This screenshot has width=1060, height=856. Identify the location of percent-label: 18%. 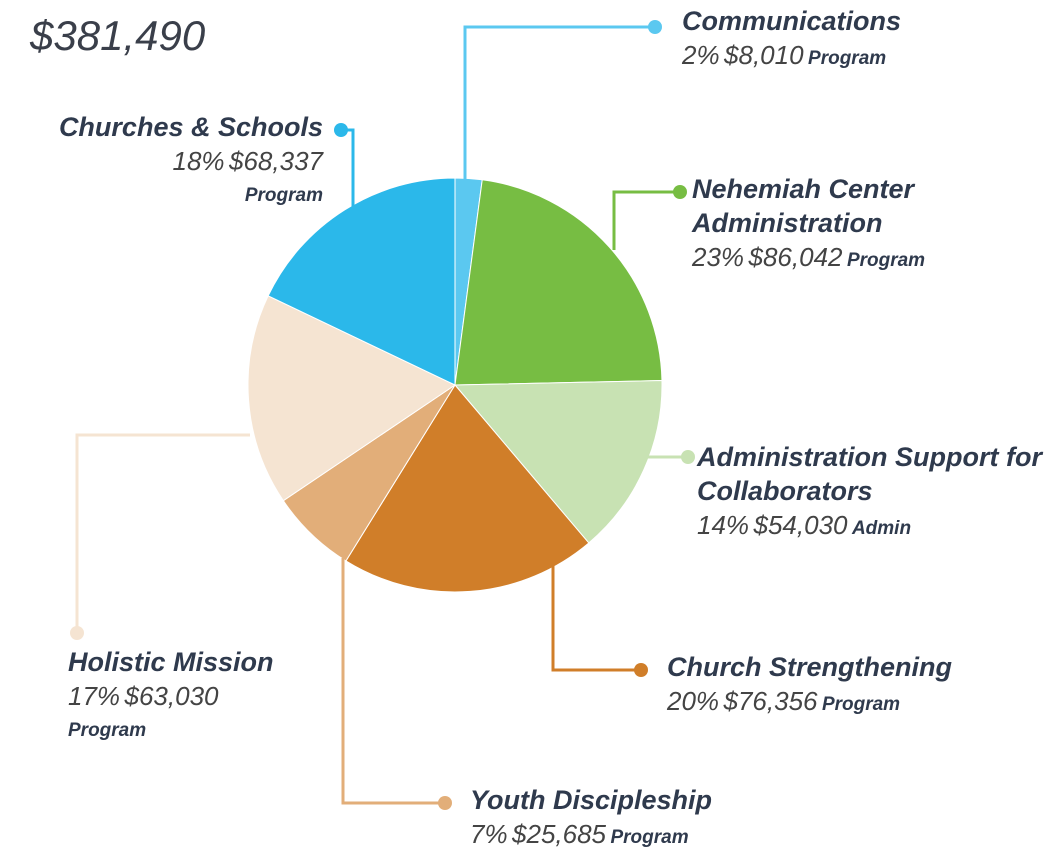
(198, 161).